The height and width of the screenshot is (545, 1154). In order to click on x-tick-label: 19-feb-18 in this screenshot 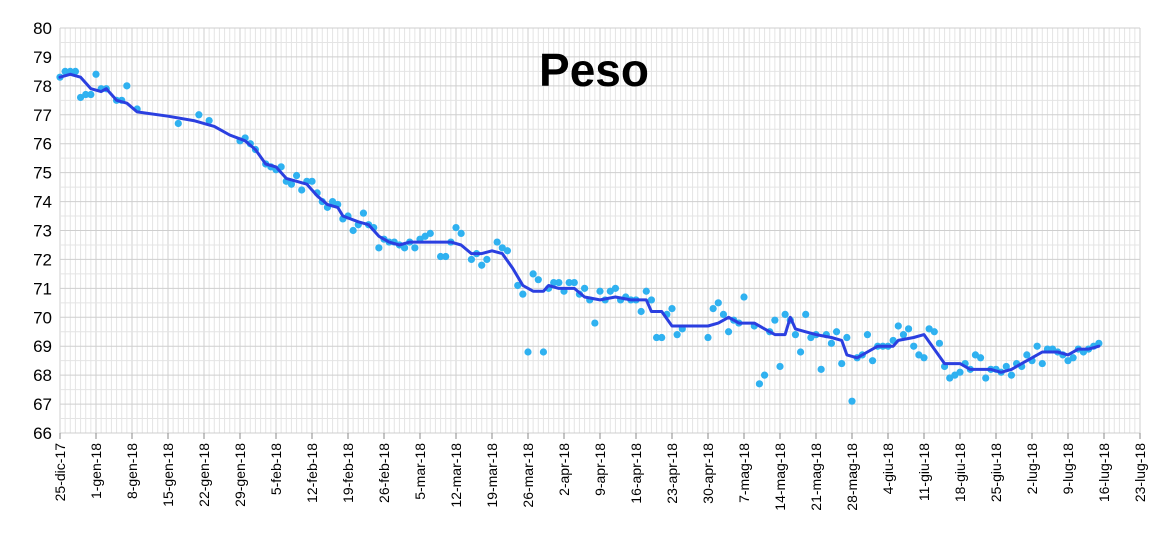, I will do `click(348, 473)`.